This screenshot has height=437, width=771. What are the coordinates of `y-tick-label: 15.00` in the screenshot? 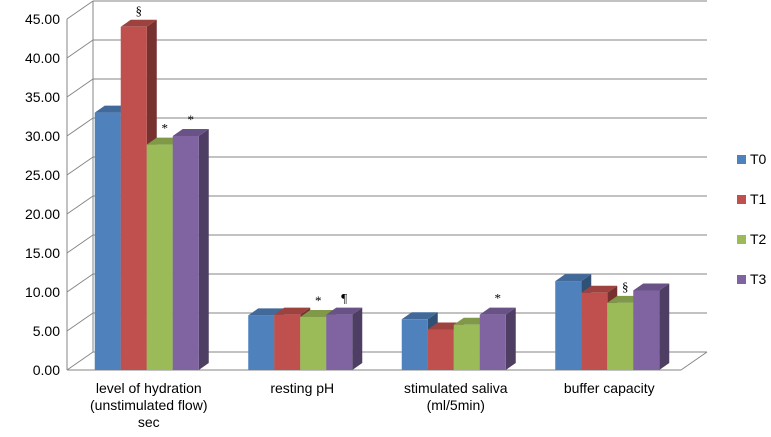 It's located at (42, 253).